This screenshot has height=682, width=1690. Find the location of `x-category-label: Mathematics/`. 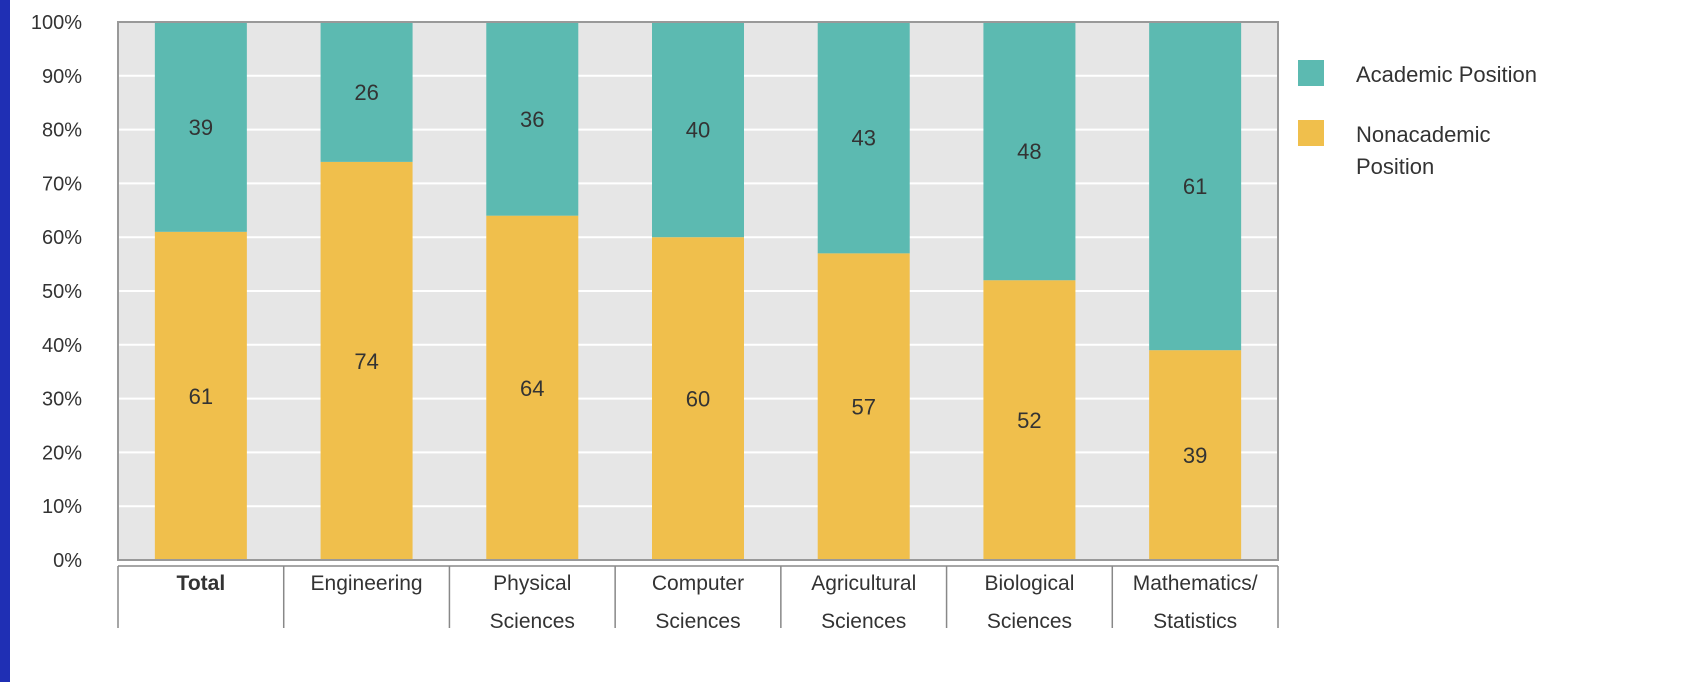

x-category-label: Mathematics/ is located at coordinates (1195, 583).